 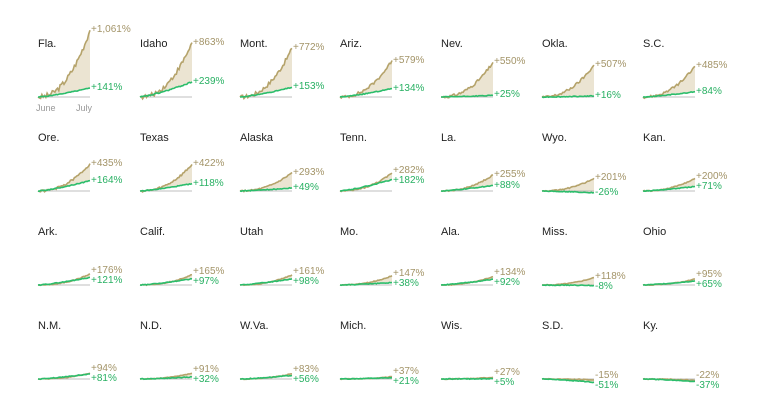 I want to click on green-end-label: +98%, so click(x=306, y=281).